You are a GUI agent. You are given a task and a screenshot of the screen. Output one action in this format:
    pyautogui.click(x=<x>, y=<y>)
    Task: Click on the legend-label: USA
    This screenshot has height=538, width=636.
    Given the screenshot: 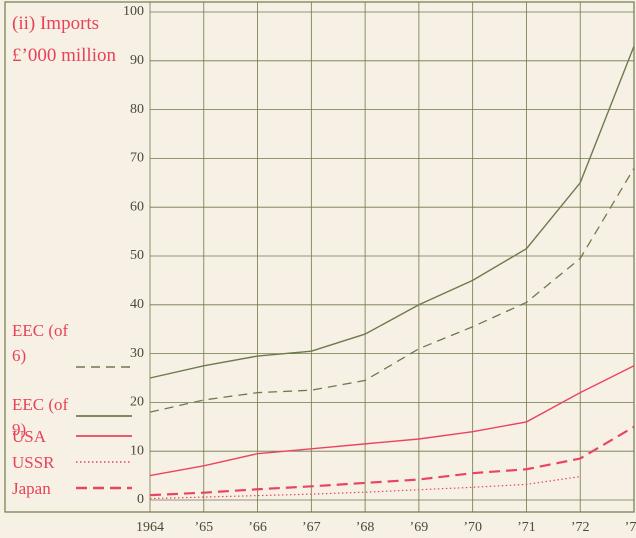 What is the action you would take?
    pyautogui.click(x=29, y=436)
    